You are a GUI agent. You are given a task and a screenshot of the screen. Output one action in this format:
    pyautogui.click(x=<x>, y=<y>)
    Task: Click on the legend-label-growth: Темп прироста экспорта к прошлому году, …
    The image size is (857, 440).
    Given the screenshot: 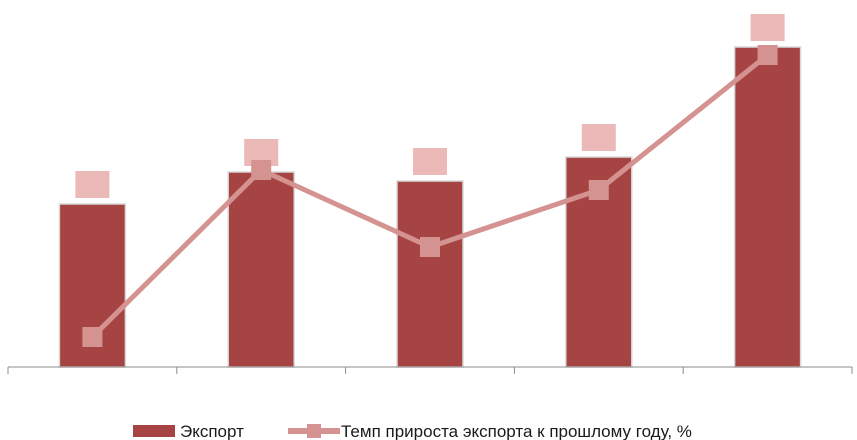 What is the action you would take?
    pyautogui.click(x=516, y=431)
    